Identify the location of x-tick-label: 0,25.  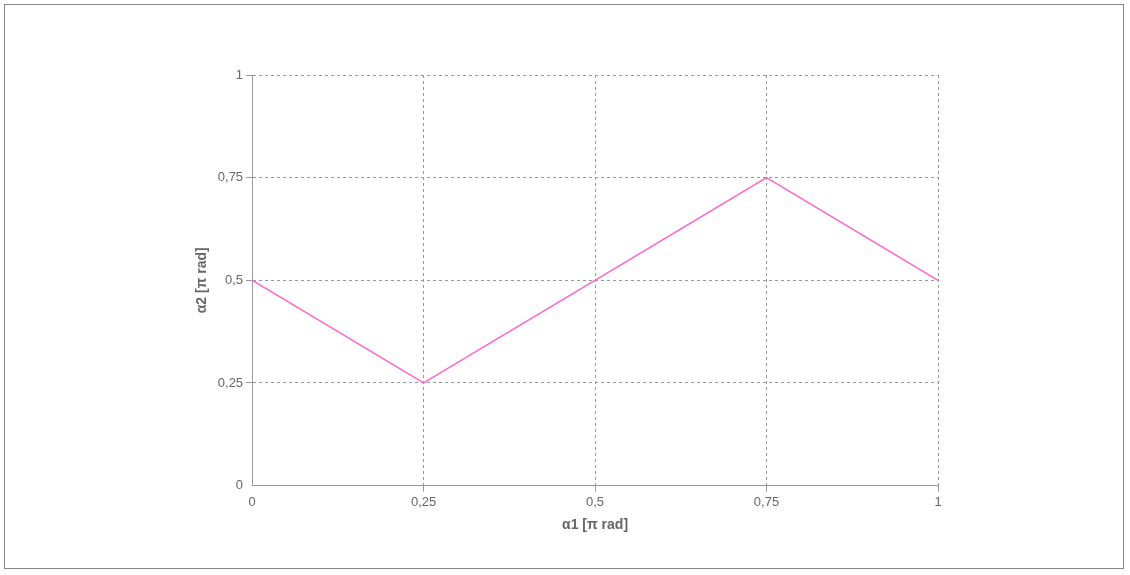
(423, 501).